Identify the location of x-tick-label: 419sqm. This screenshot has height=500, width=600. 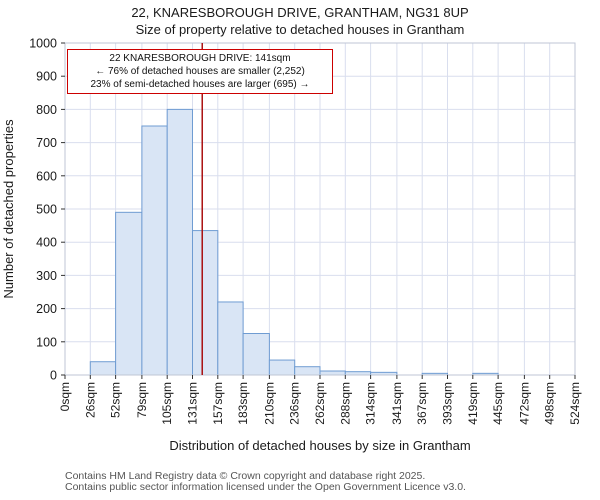
(473, 403).